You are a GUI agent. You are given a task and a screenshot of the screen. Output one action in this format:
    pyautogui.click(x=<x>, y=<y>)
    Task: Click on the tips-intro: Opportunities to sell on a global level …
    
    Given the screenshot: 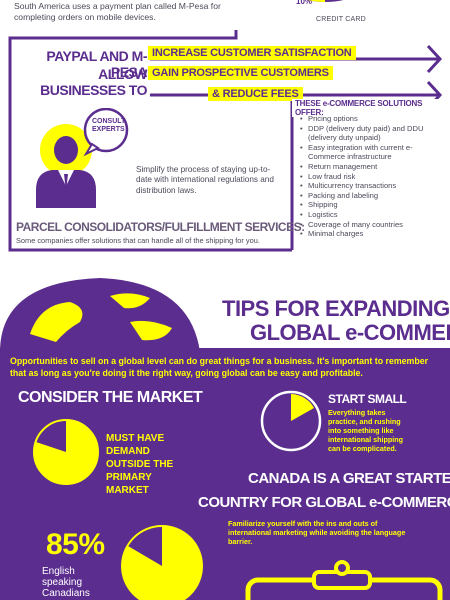 What is the action you would take?
    pyautogui.click(x=219, y=367)
    